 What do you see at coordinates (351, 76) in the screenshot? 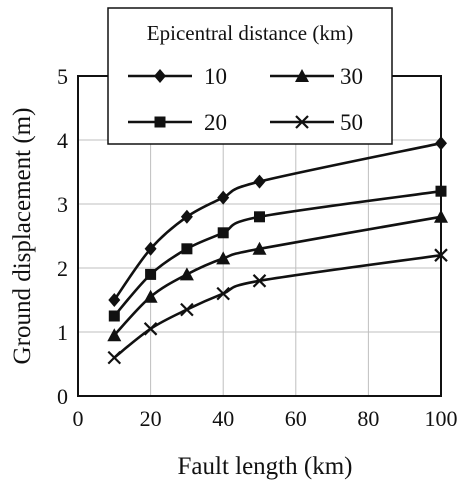
I see `legend-label-30: 30` at bounding box center [351, 76].